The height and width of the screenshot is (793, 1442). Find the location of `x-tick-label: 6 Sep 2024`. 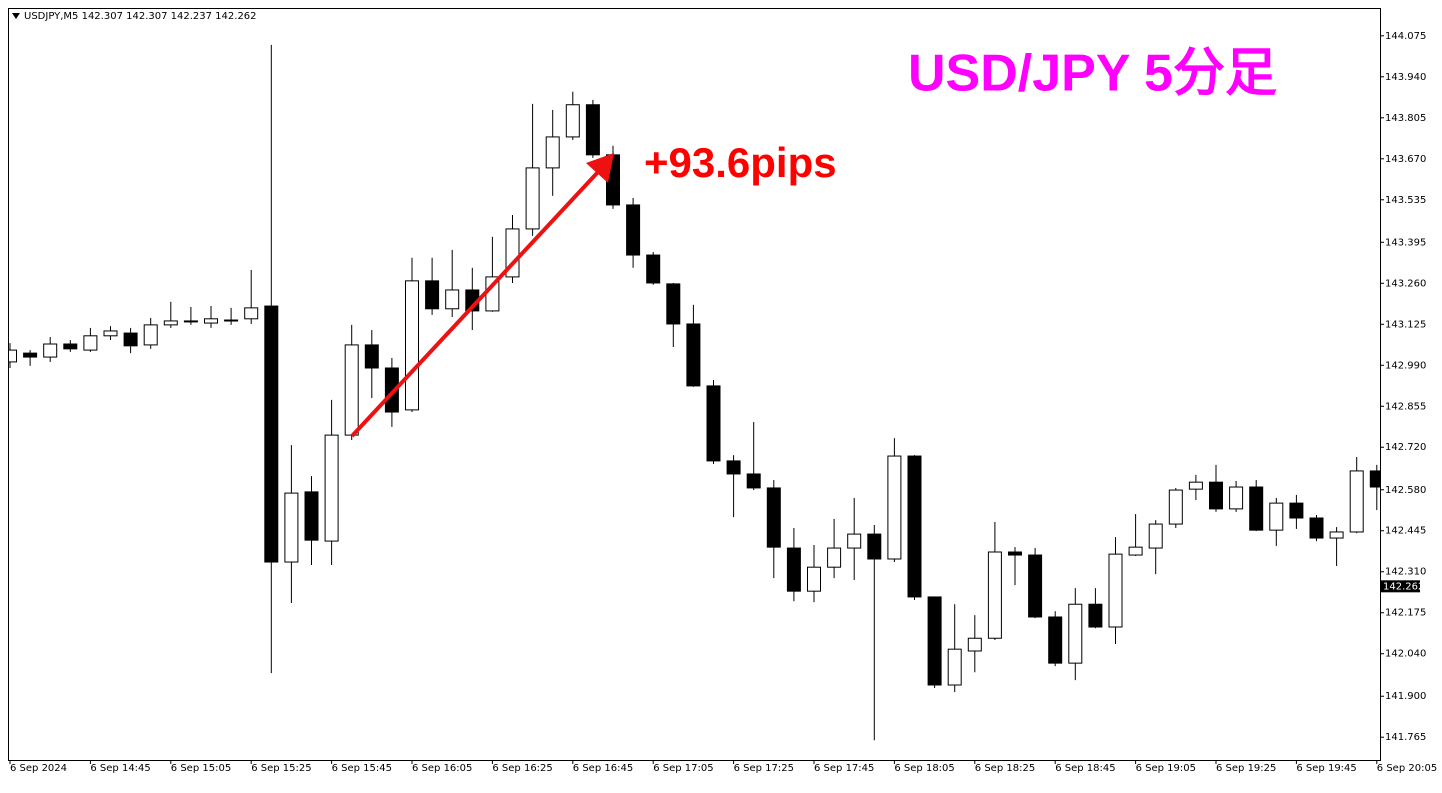

x-tick-label: 6 Sep 2024 is located at coordinates (38, 768).